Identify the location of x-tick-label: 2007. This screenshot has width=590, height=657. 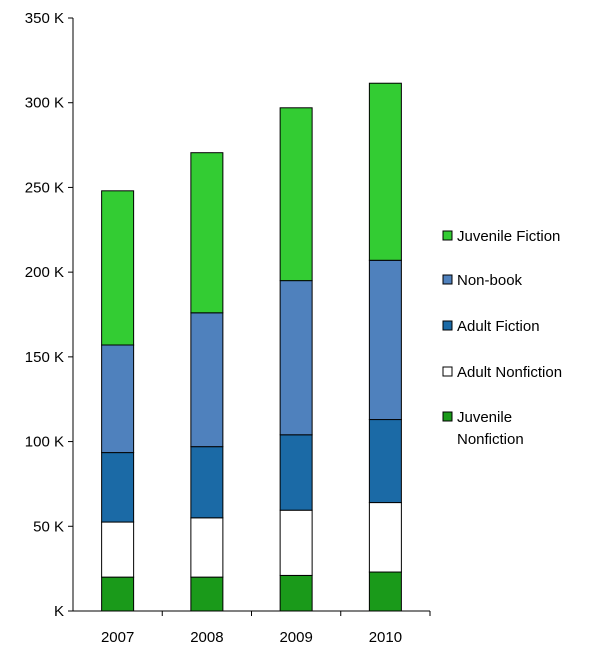
(117, 637).